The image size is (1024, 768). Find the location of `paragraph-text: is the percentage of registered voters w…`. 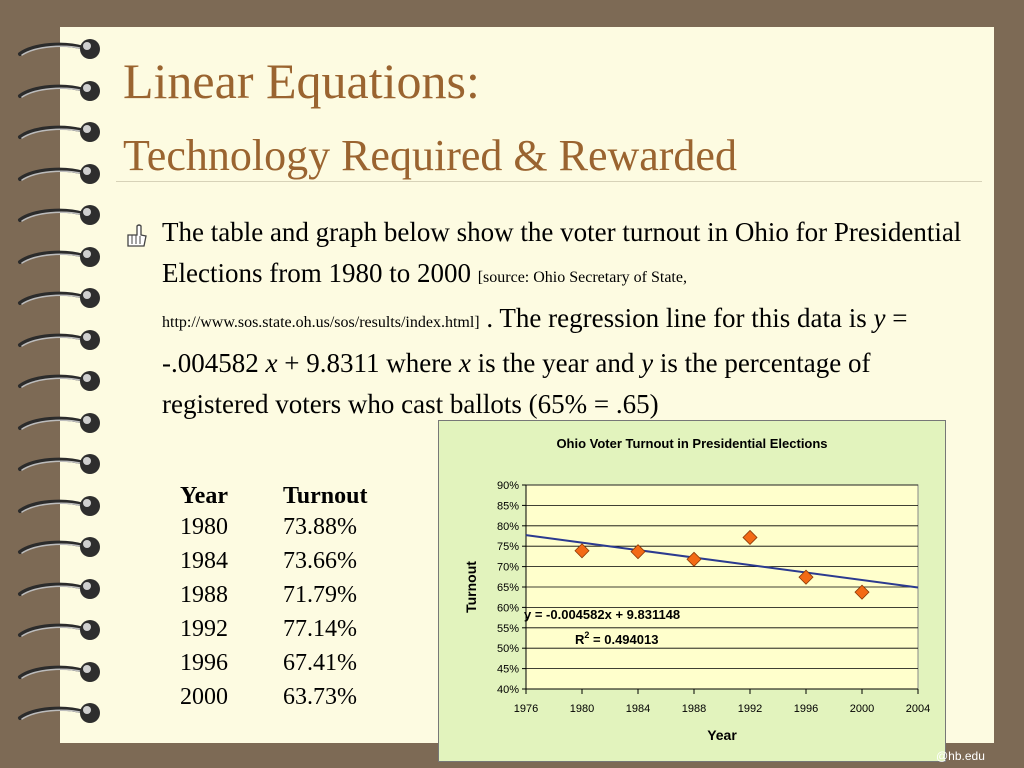

paragraph-text: is the percentage of registered voters w… is located at coordinates (516, 383).